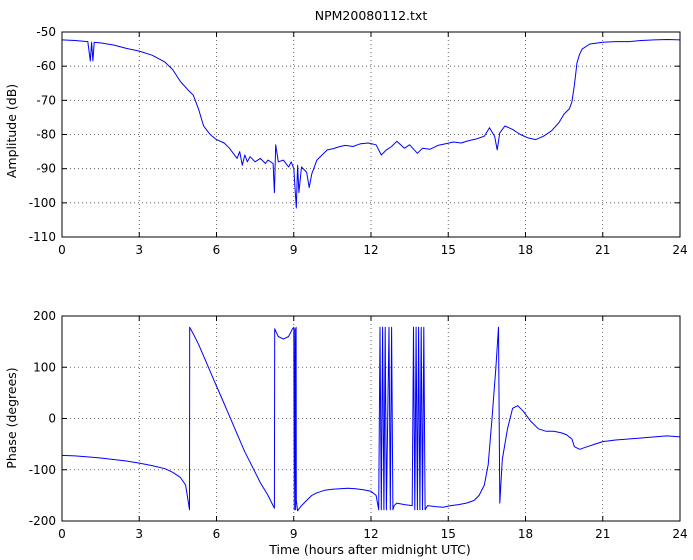 This screenshot has height=560, width=693. What do you see at coordinates (294, 250) in the screenshot?
I see `amplitude-xtick-label-3: 9` at bounding box center [294, 250].